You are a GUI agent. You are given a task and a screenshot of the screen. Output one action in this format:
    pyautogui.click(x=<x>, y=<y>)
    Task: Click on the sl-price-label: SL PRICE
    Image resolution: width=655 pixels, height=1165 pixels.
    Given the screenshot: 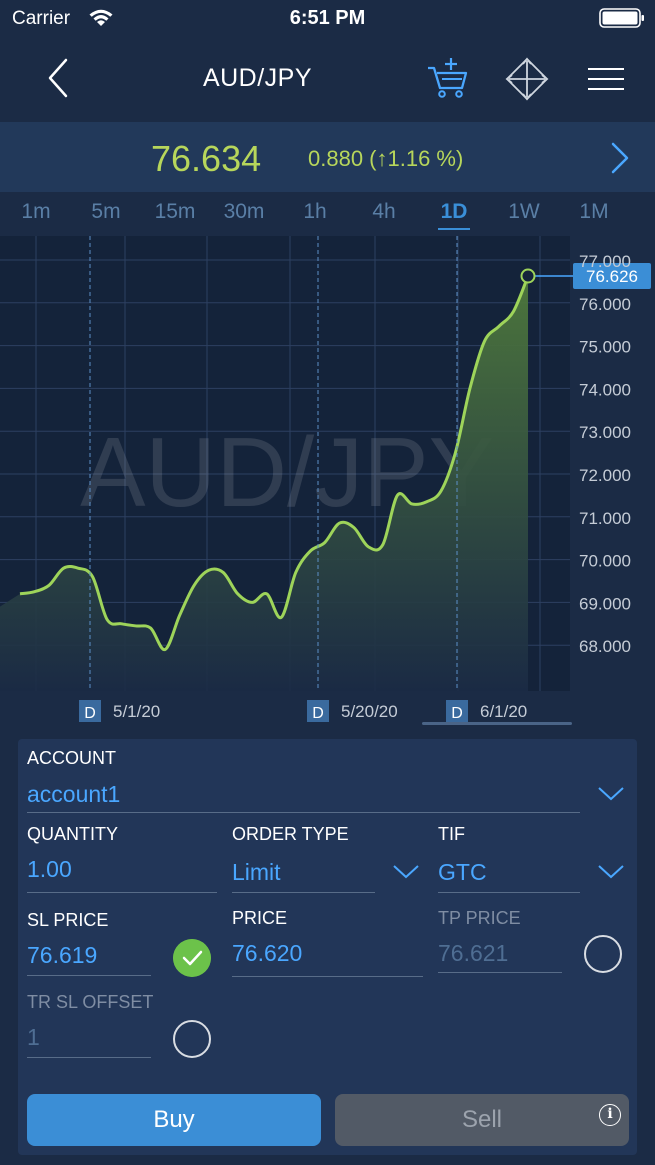 What is the action you would take?
    pyautogui.click(x=68, y=920)
    